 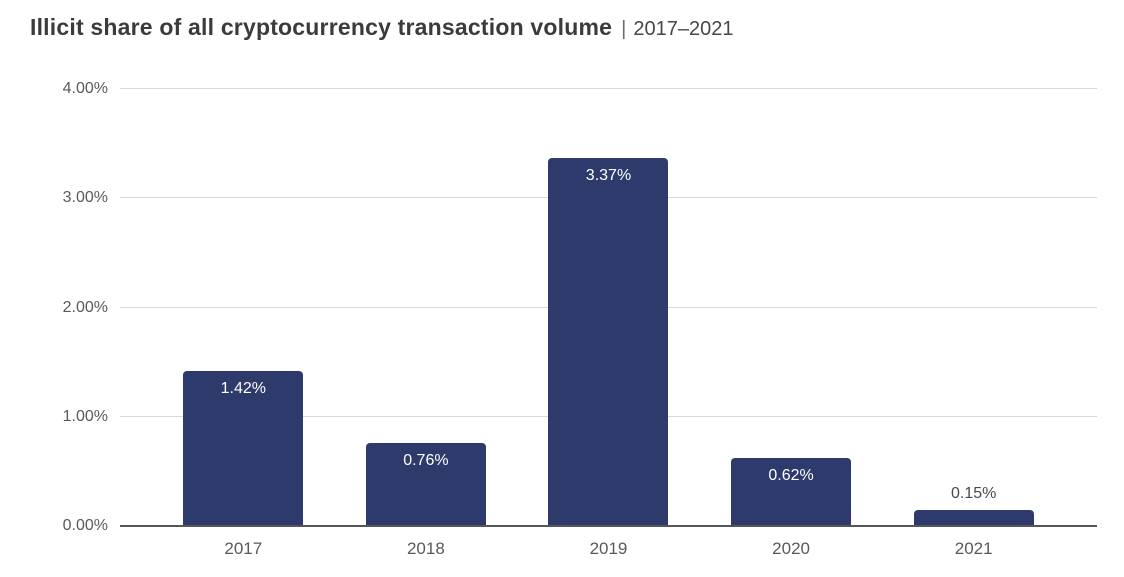 What do you see at coordinates (426, 307) in the screenshot?
I see `bar-slot: 0.76%` at bounding box center [426, 307].